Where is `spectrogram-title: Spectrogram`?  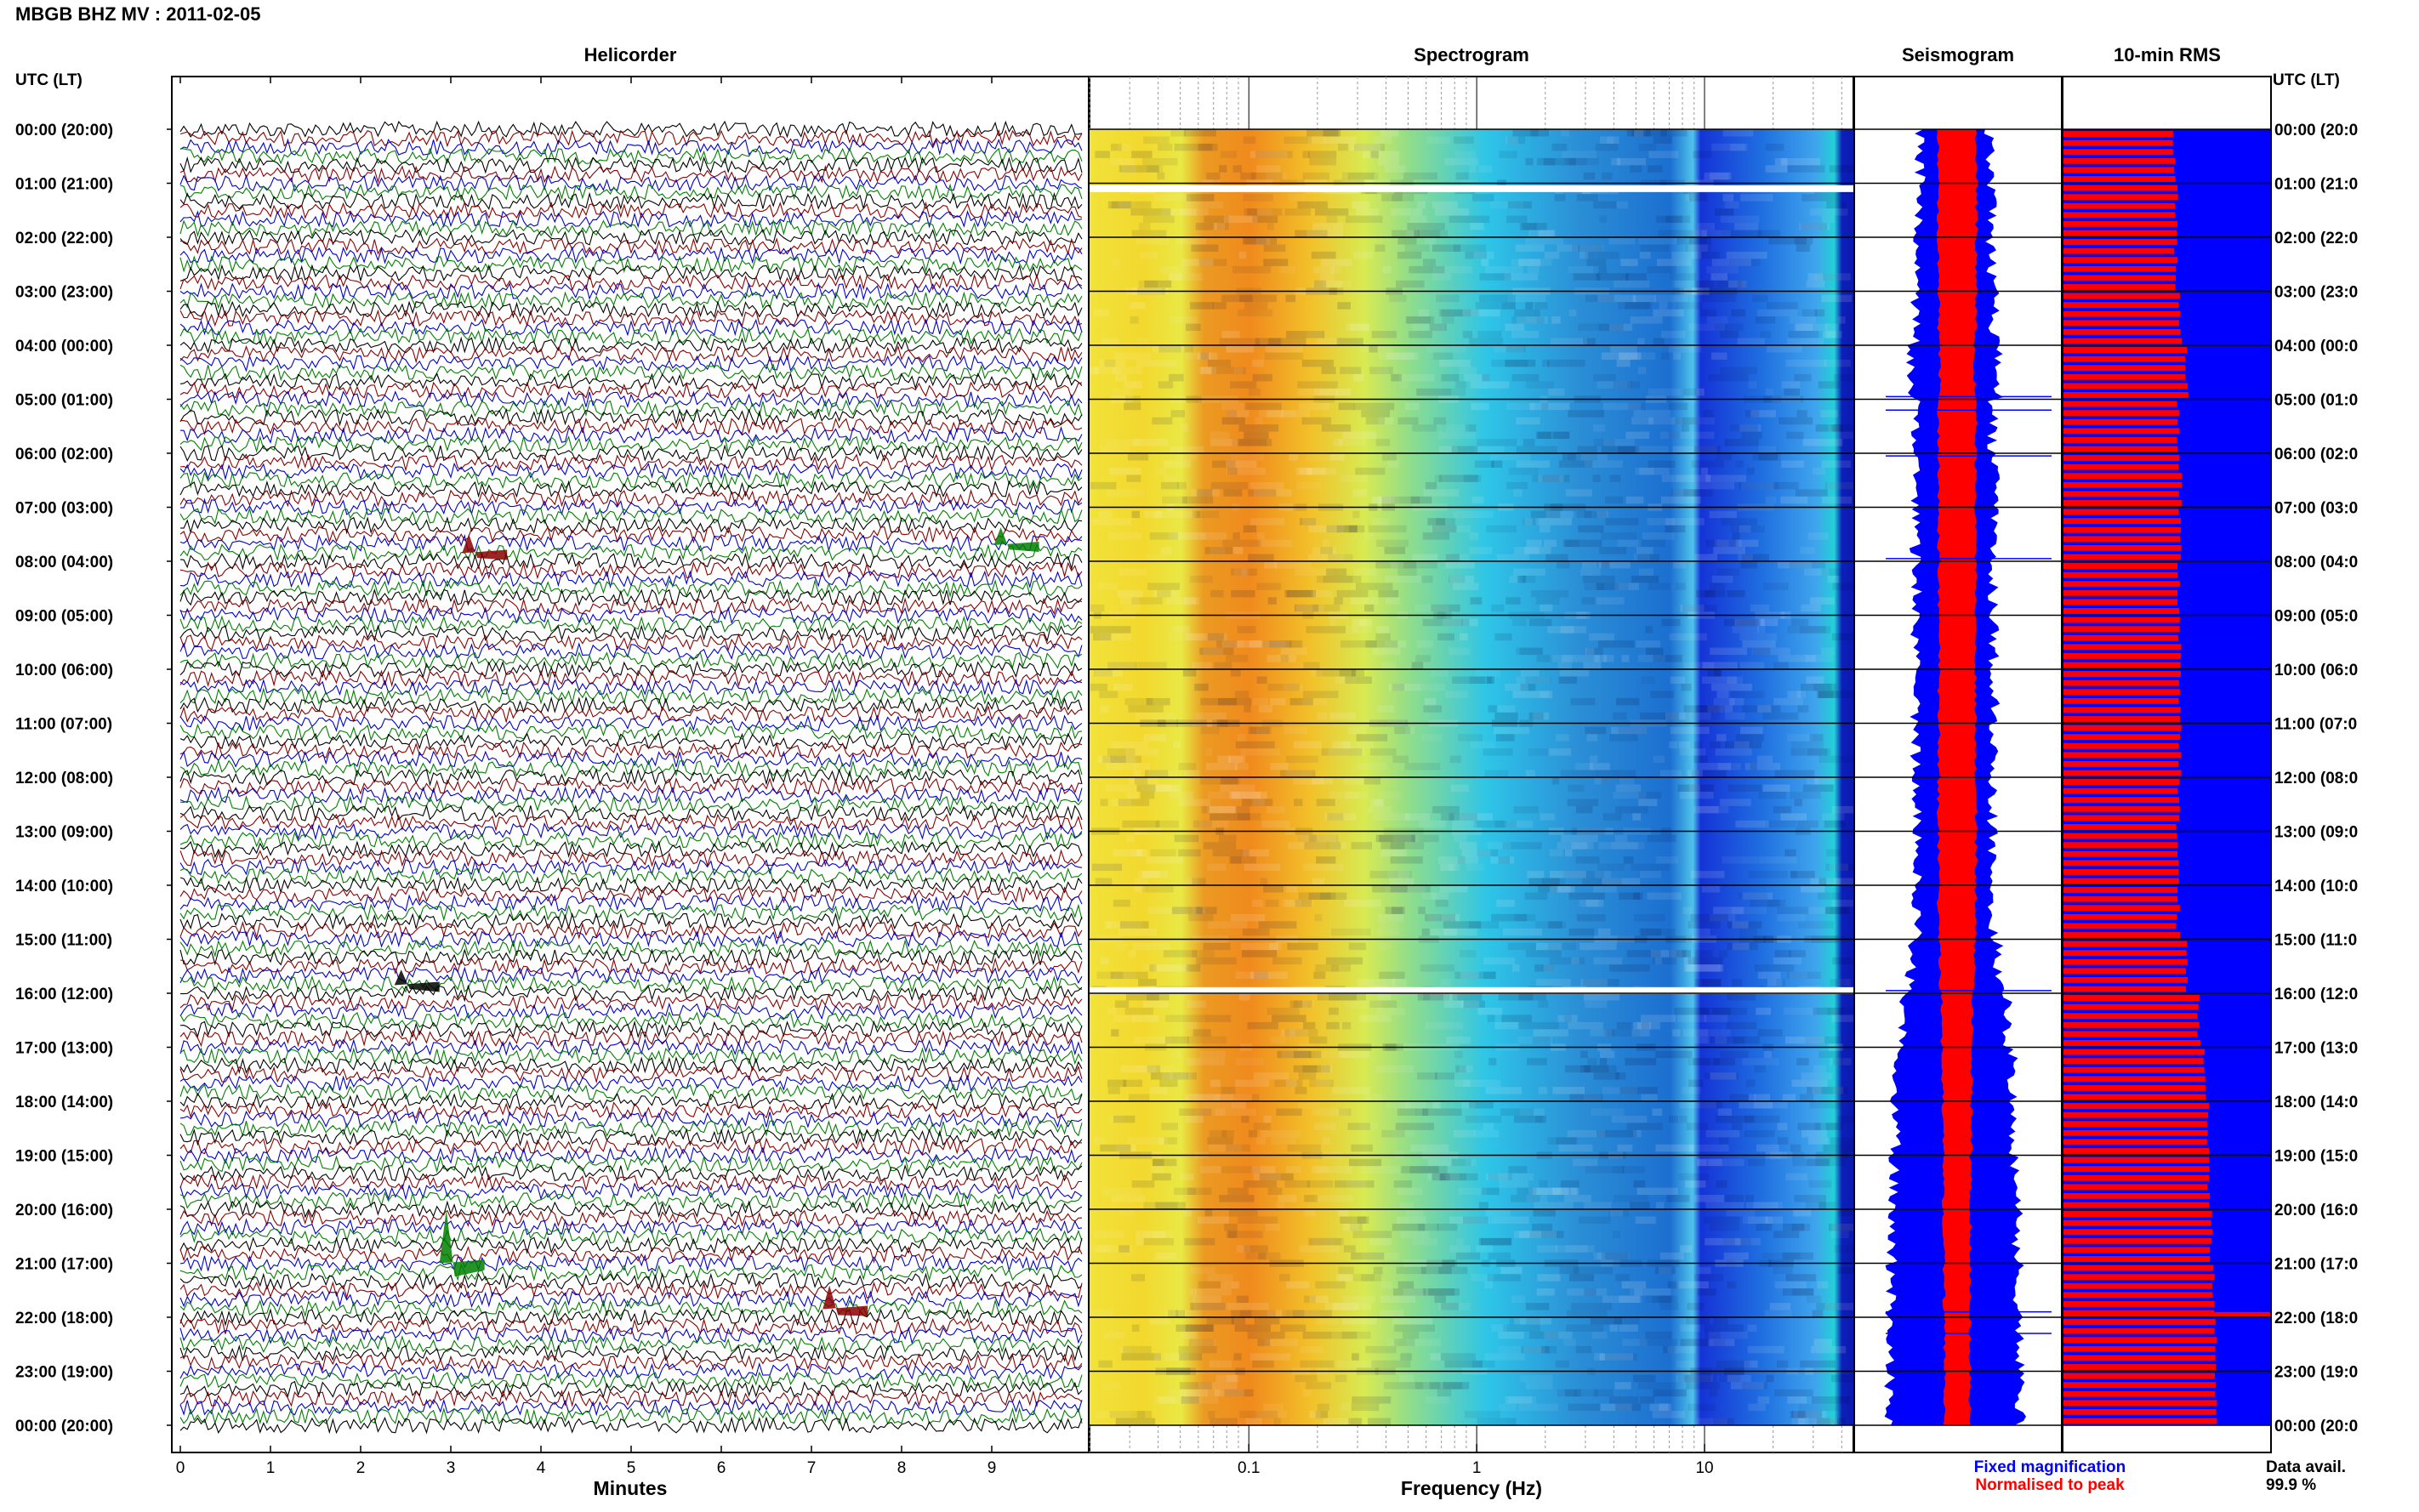
spectrogram-title: Spectrogram is located at coordinates (1471, 54).